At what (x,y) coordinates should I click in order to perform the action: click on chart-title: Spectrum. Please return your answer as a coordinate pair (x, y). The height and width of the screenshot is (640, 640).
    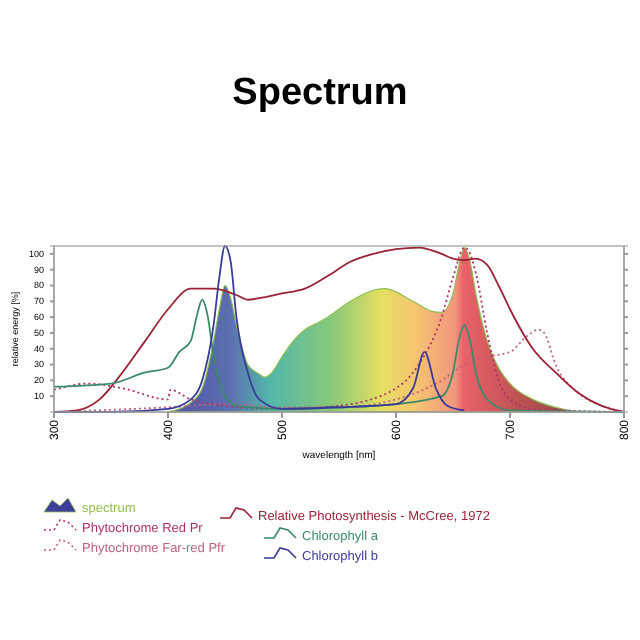
    Looking at the image, I should click on (320, 93).